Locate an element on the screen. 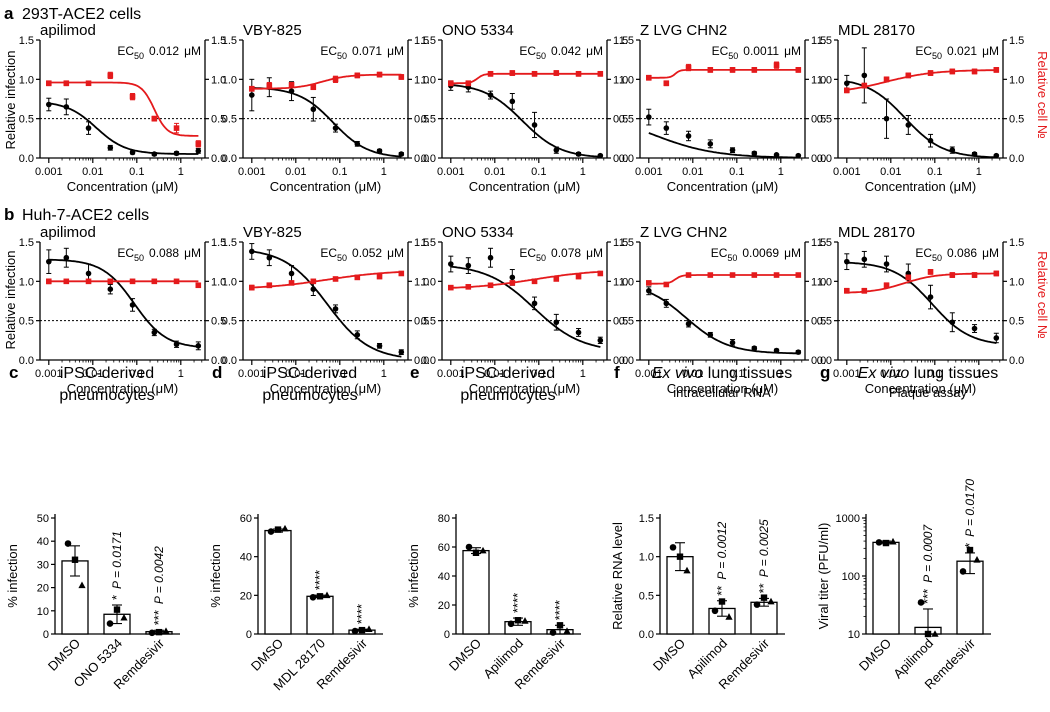 This screenshot has height=712, width=1050. panel-title-italic: Ex vivo is located at coordinates (884, 373).